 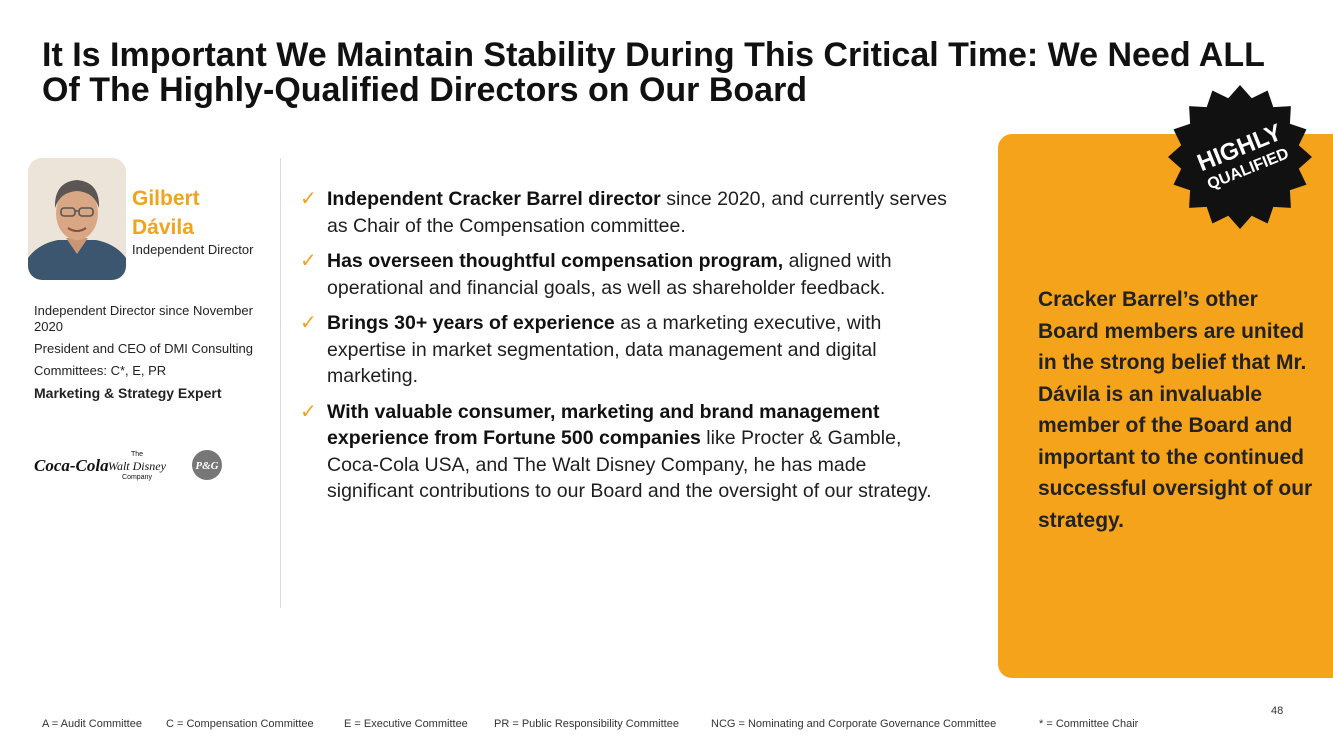 I want to click on seal-shape, so click(x=1240, y=157).